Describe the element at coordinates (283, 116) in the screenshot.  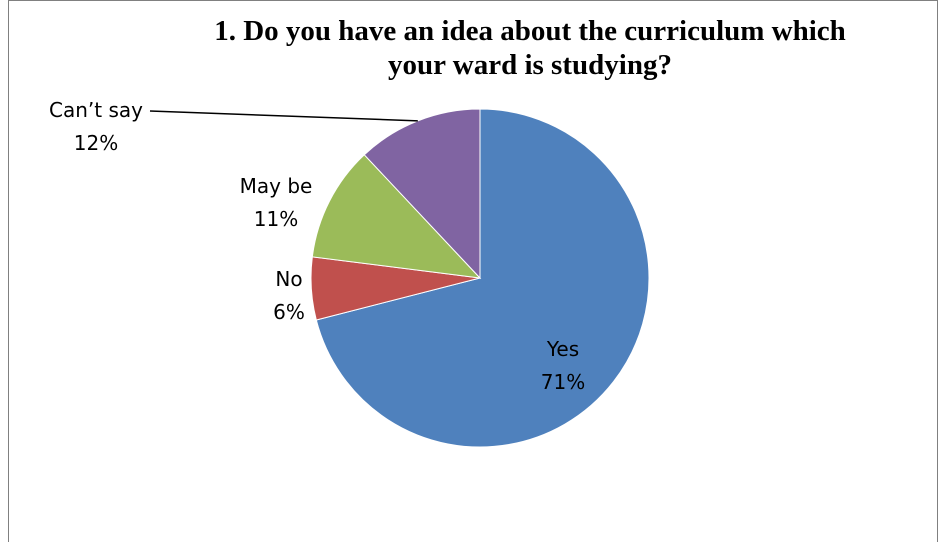
I see `cant-say-leader-line` at that location.